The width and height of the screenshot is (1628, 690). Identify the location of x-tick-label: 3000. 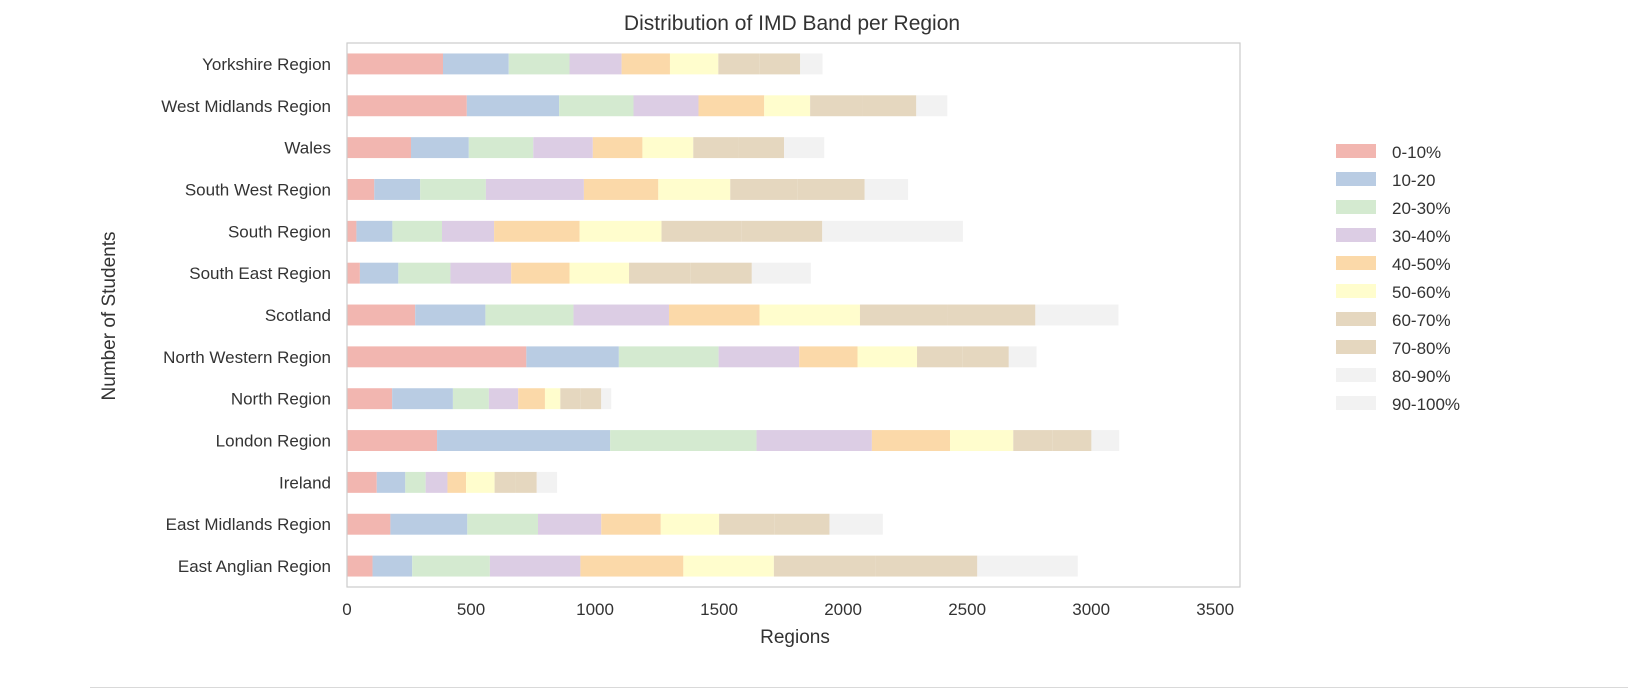
(1091, 609).